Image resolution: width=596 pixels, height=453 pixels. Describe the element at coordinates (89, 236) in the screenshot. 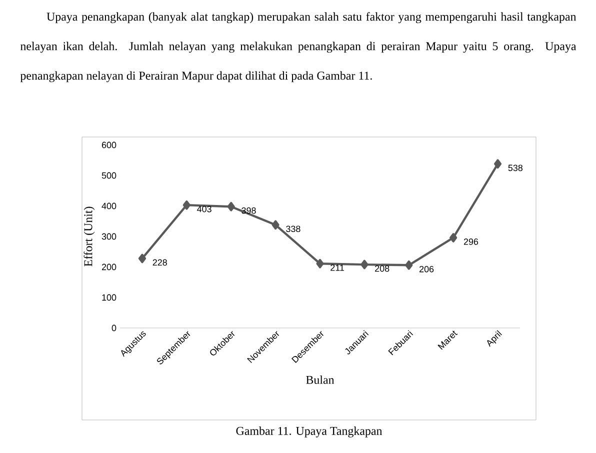

I see `y-axis-title: Effort (Unit)` at that location.